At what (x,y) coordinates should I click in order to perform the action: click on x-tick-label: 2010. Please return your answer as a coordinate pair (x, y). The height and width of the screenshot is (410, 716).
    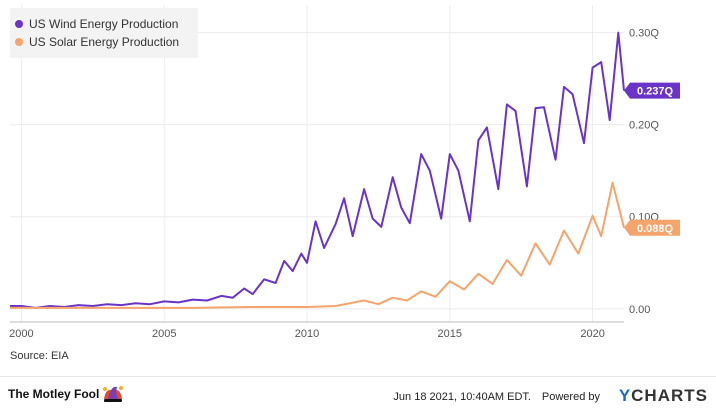
    Looking at the image, I should click on (307, 334).